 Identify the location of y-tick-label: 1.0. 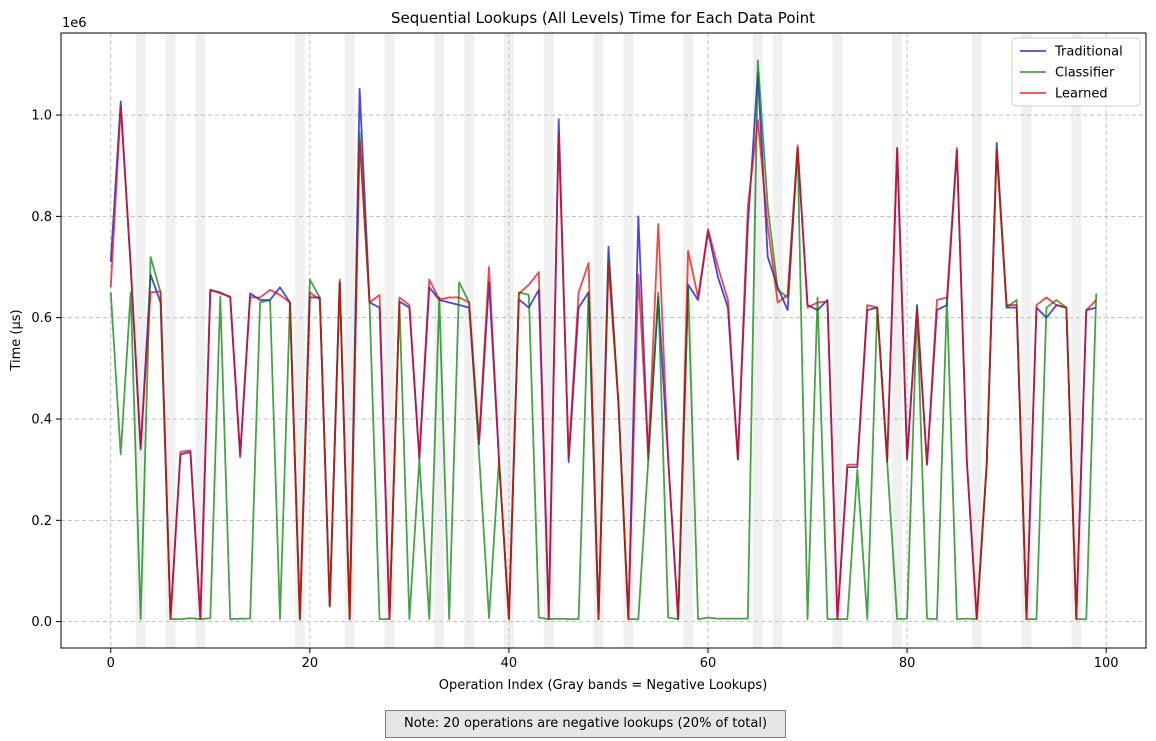
(41, 116).